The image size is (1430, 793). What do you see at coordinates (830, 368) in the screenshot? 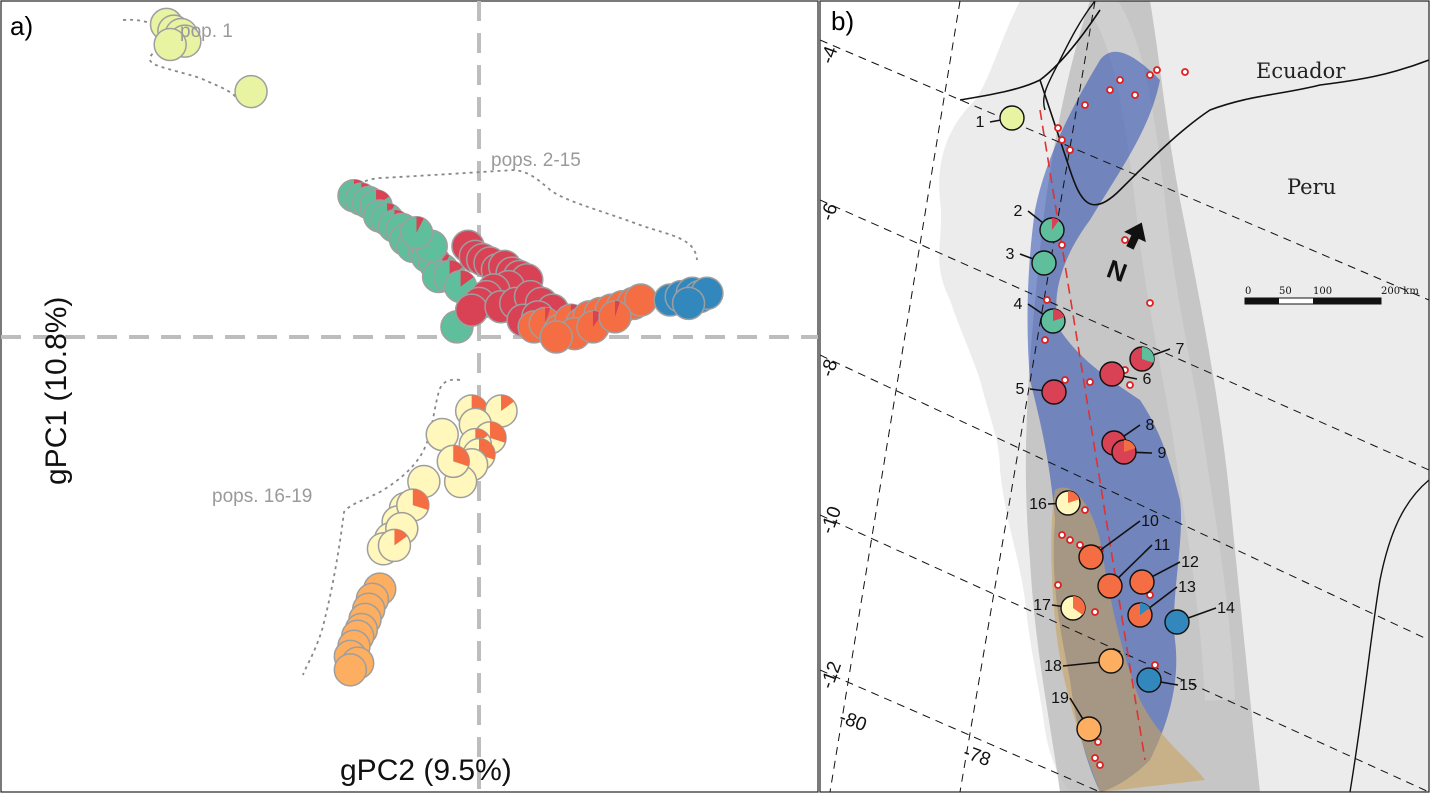
I see `lat-label-8: -8` at bounding box center [830, 368].